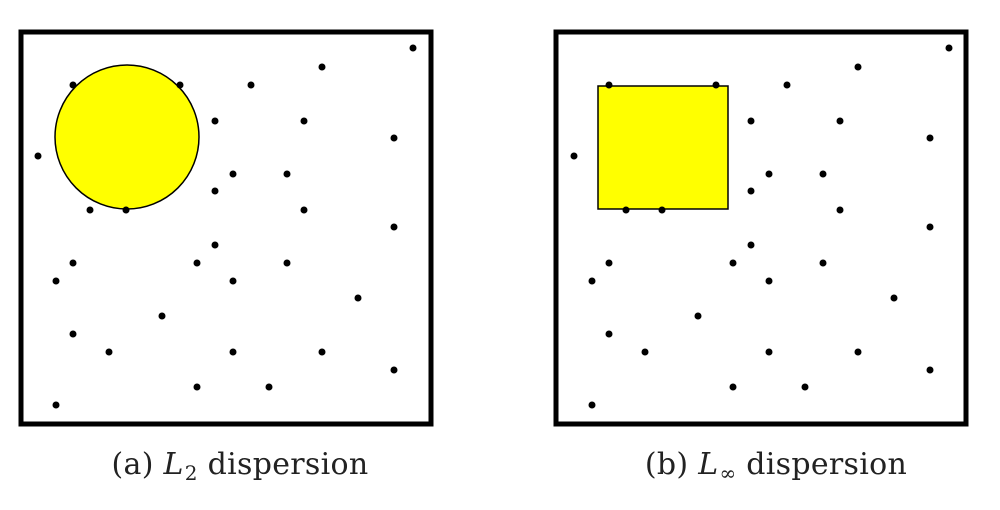 The width and height of the screenshot is (1000, 510). What do you see at coordinates (240, 466) in the screenshot?
I see `caption-a: (a) L2 dispersion` at bounding box center [240, 466].